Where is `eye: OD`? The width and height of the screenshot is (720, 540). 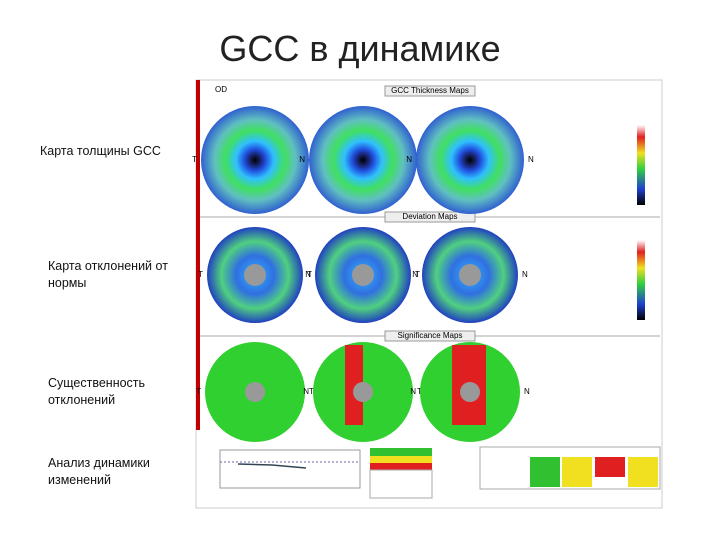
eye: OD is located at coordinates (221, 89).